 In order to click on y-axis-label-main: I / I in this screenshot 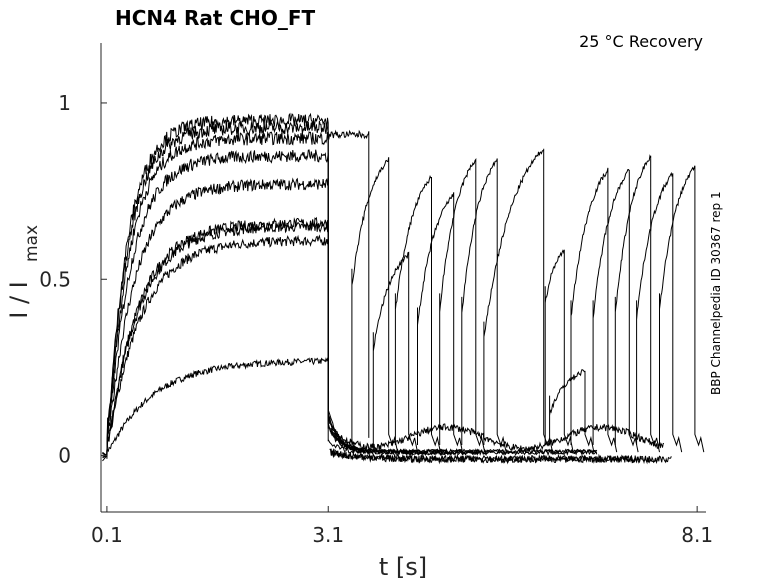, I will do `click(19, 300)`.